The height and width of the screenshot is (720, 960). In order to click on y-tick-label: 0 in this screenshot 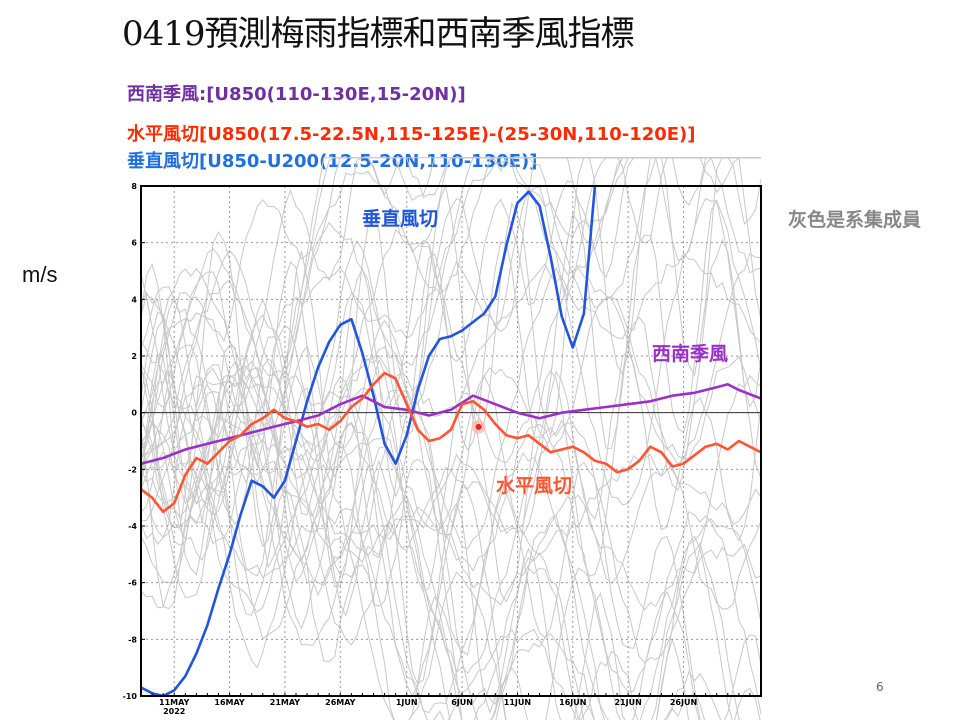, I will do `click(134, 413)`.